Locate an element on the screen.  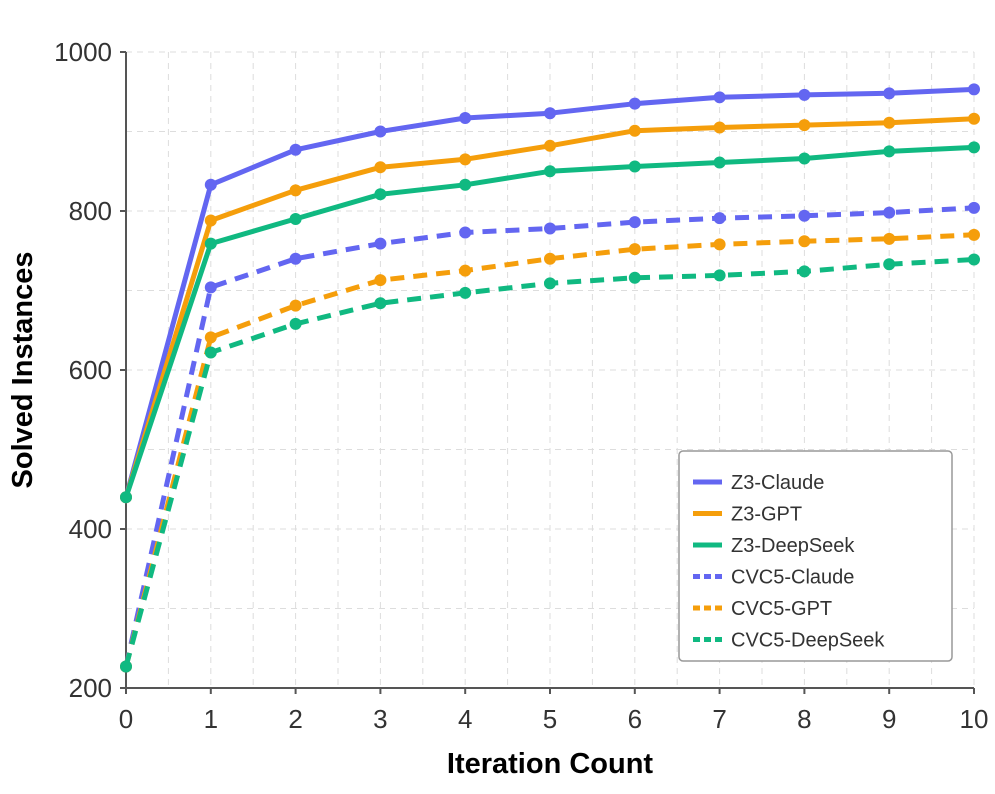
legend-label: CVC5-GPT is located at coordinates (781, 609).